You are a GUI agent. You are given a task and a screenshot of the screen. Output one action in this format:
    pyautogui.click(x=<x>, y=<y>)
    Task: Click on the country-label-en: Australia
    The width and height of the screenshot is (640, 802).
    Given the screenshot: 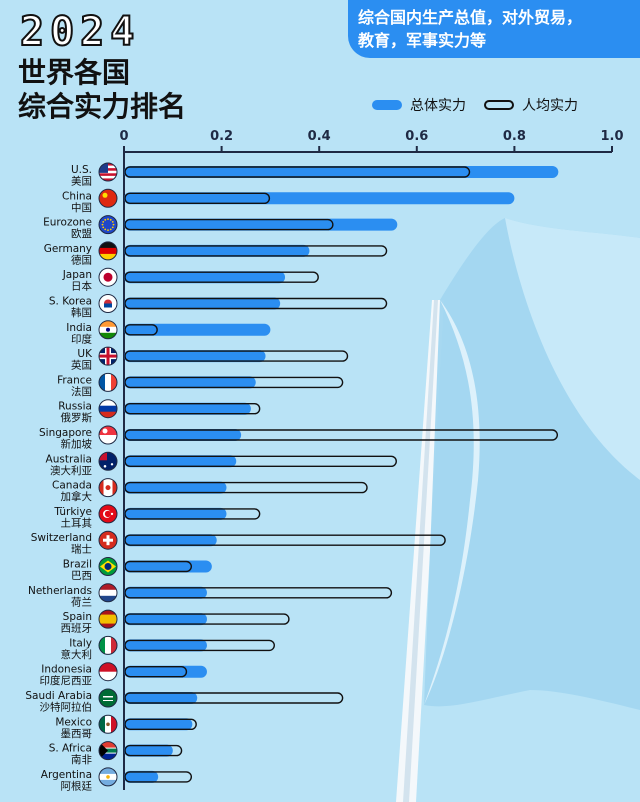 What is the action you would take?
    pyautogui.click(x=69, y=459)
    